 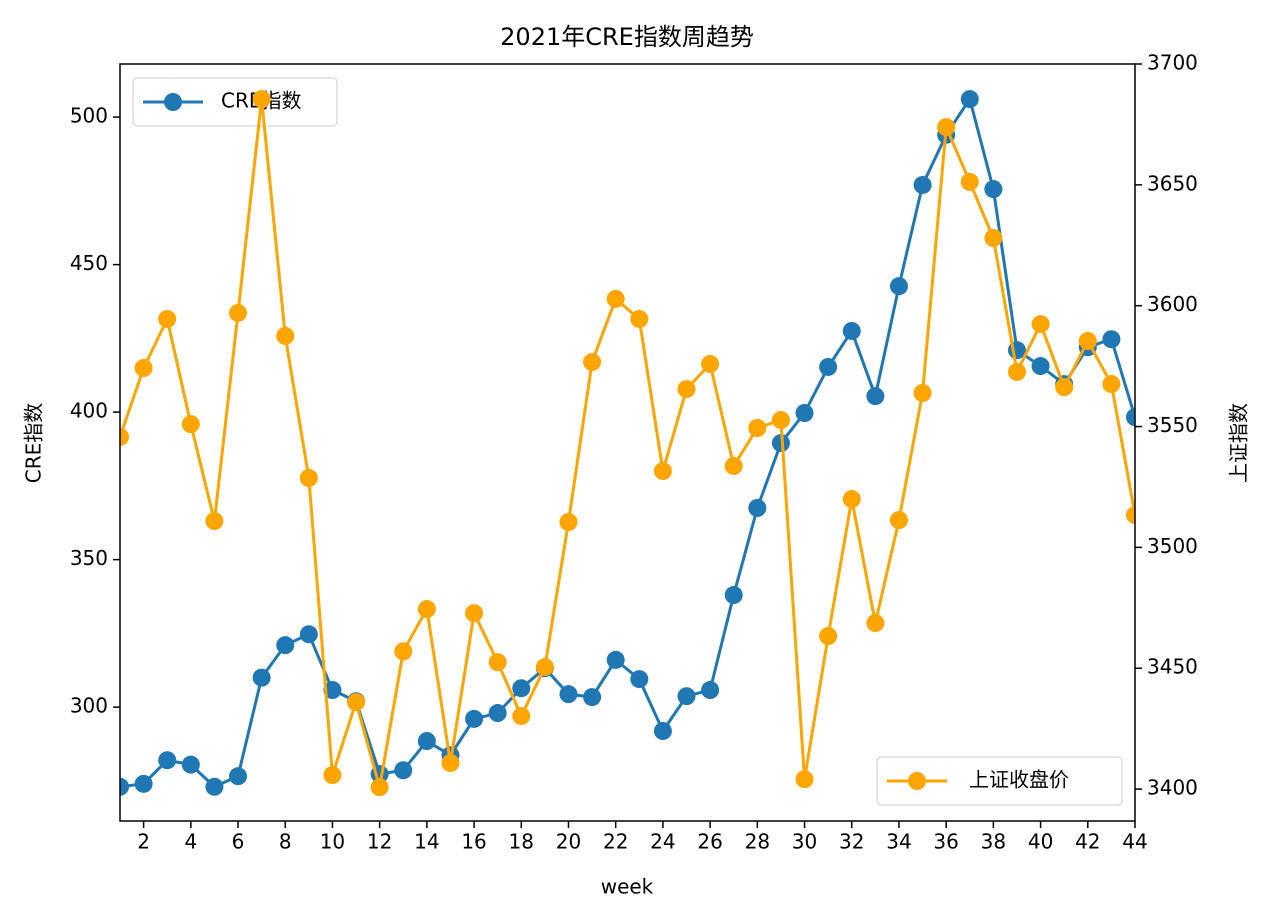 What do you see at coordinates (143, 842) in the screenshot?
I see `x-tick-label: 2` at bounding box center [143, 842].